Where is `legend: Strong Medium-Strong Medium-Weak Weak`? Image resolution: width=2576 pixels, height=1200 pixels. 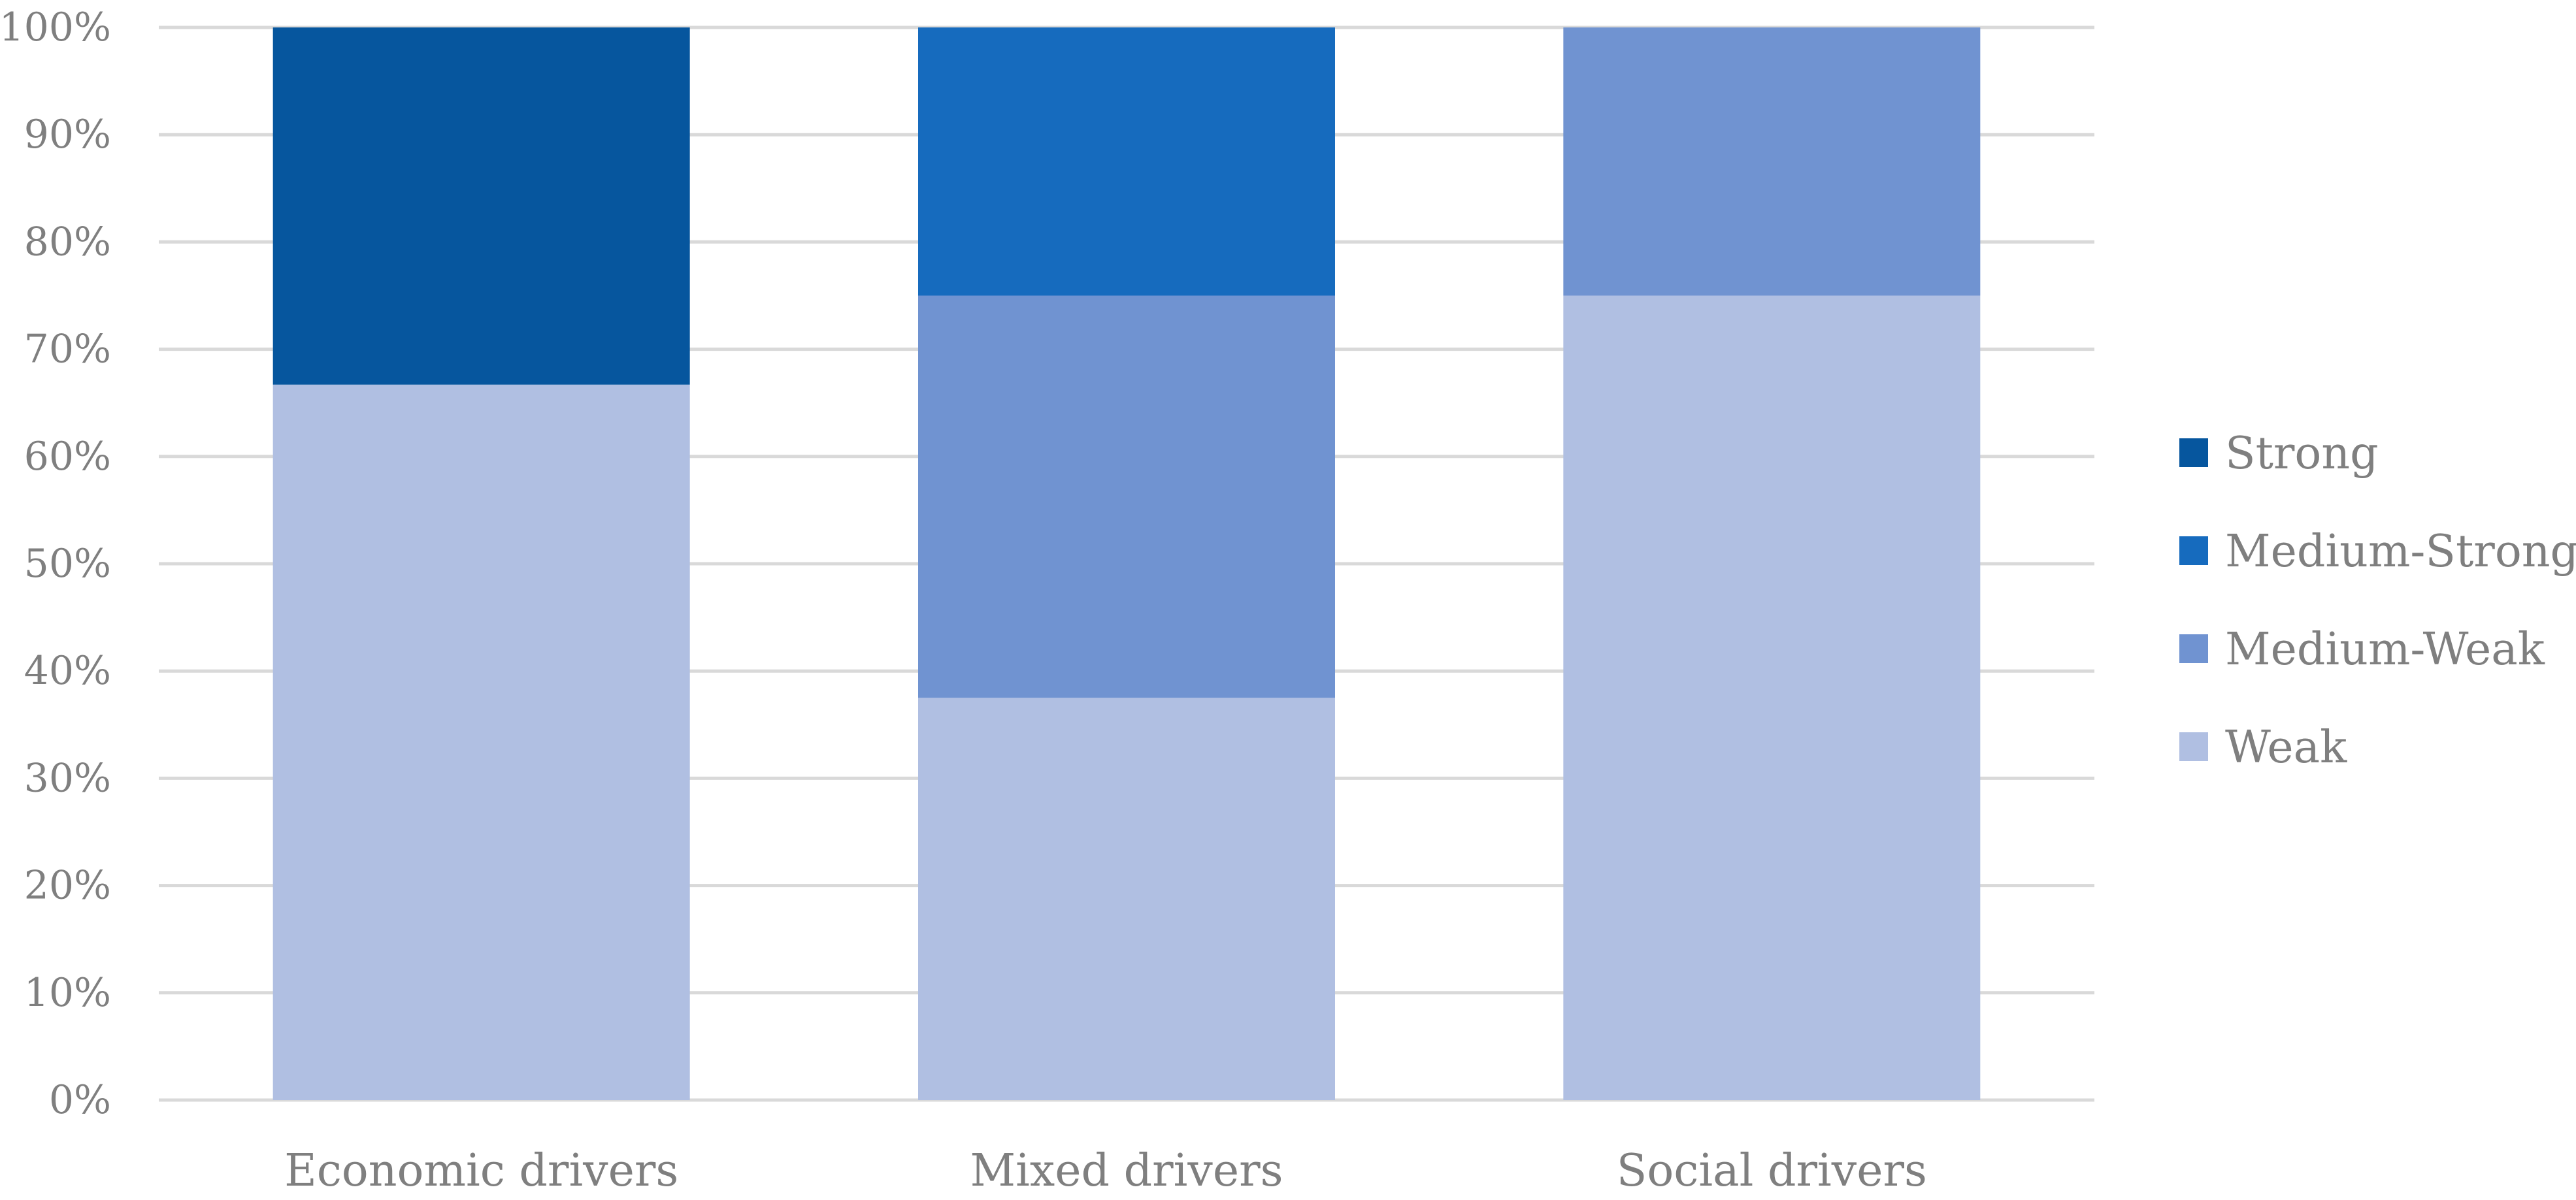 legend: Strong Medium-Strong Medium-Weak Weak is located at coordinates (2377, 600).